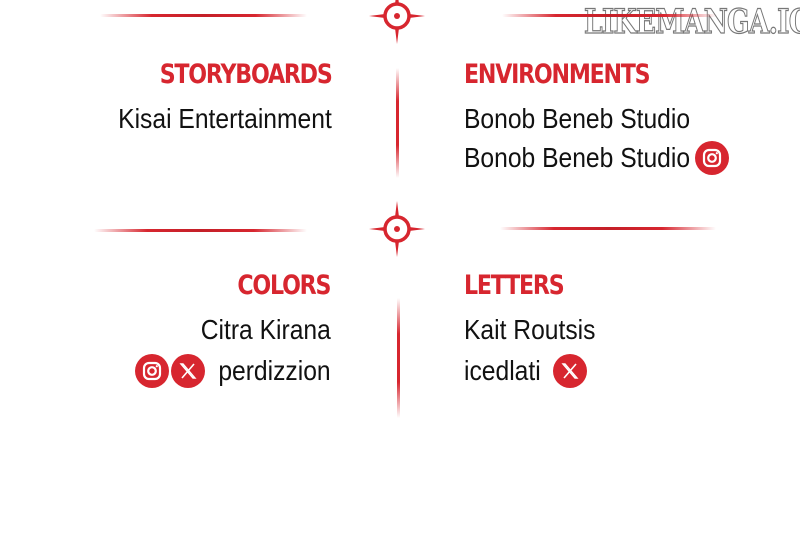  Describe the element at coordinates (284, 285) in the screenshot. I see `role-heading-colors: COLORS` at that location.